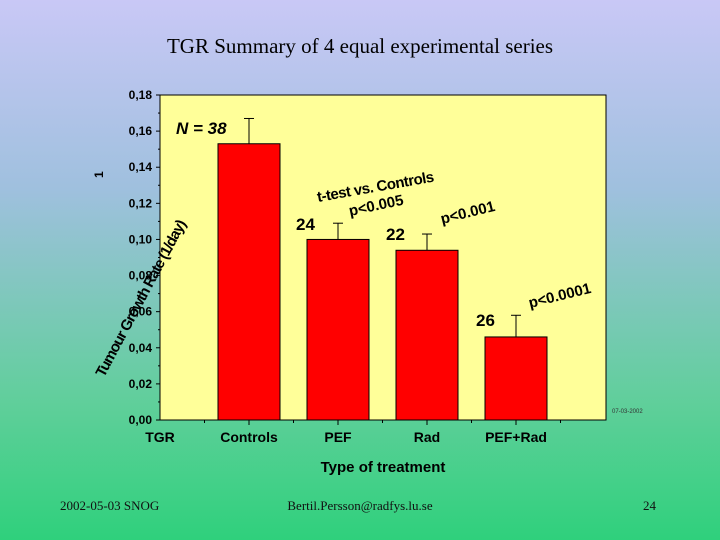 The width and height of the screenshot is (720, 540). I want to click on footer-date: 2002-05-03 SNOG, so click(110, 505).